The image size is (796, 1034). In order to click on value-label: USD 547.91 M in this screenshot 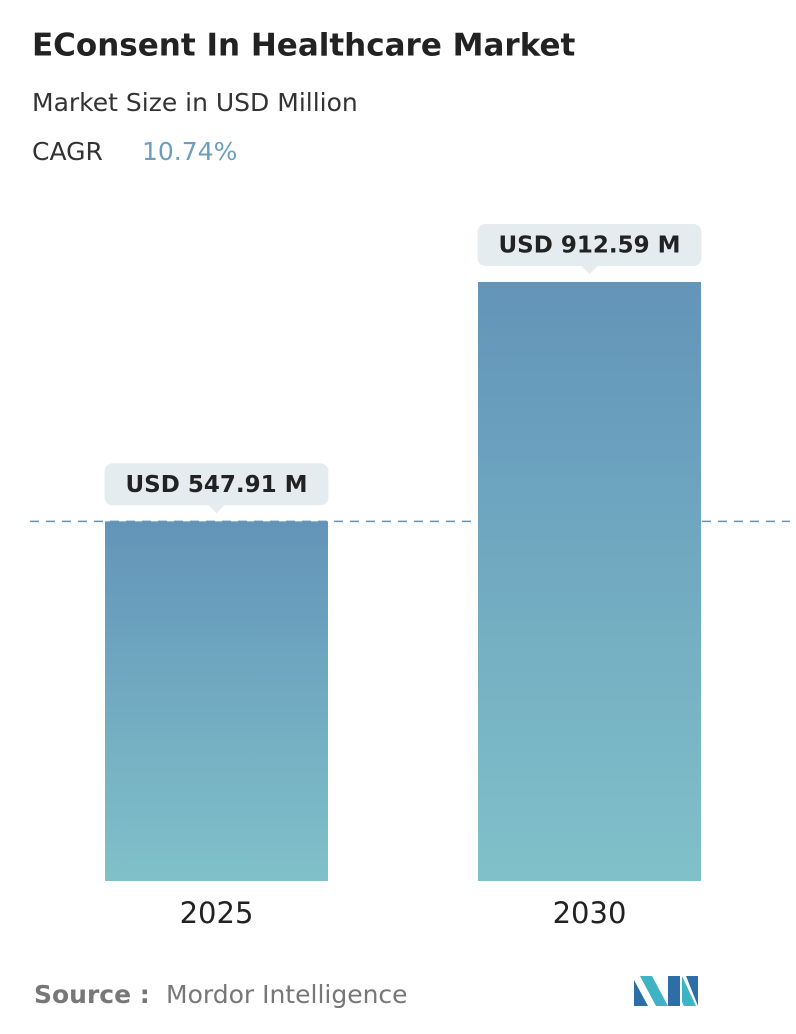, I will do `click(217, 485)`.